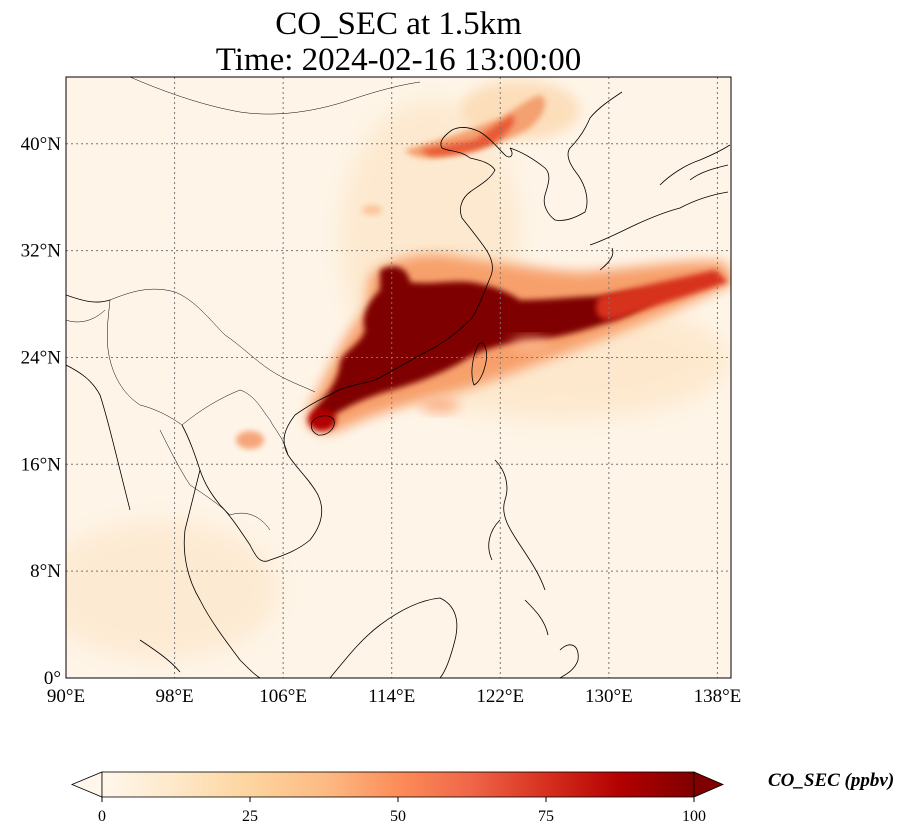 The height and width of the screenshot is (836, 916). I want to click on colorbar-tick-label: 25, so click(250, 816).